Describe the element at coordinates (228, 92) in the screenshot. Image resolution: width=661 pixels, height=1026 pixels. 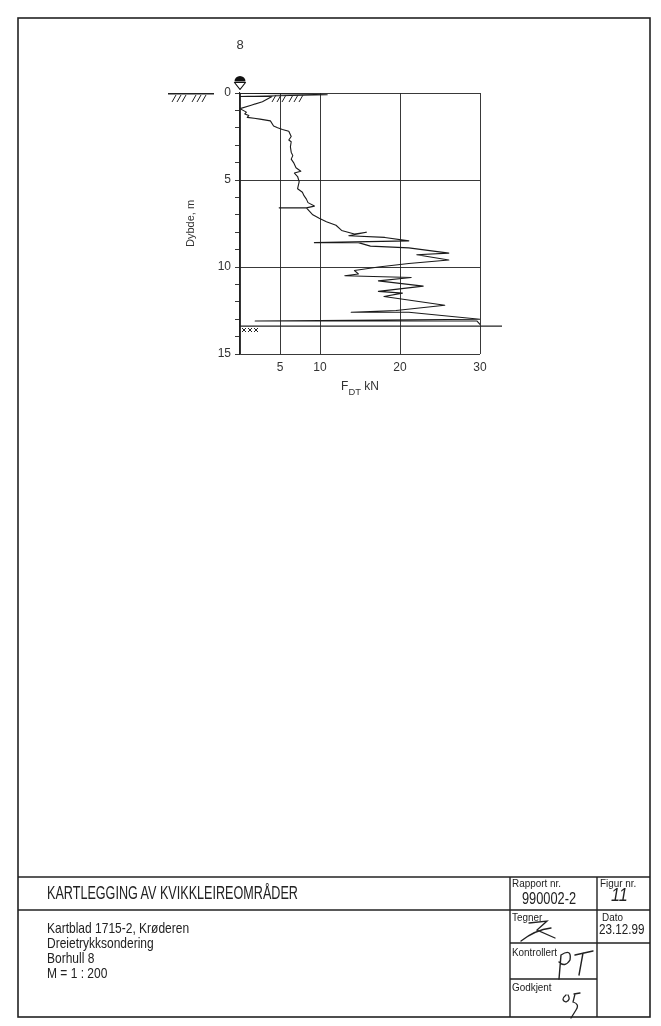
I see `y-tick-label: 0` at that location.